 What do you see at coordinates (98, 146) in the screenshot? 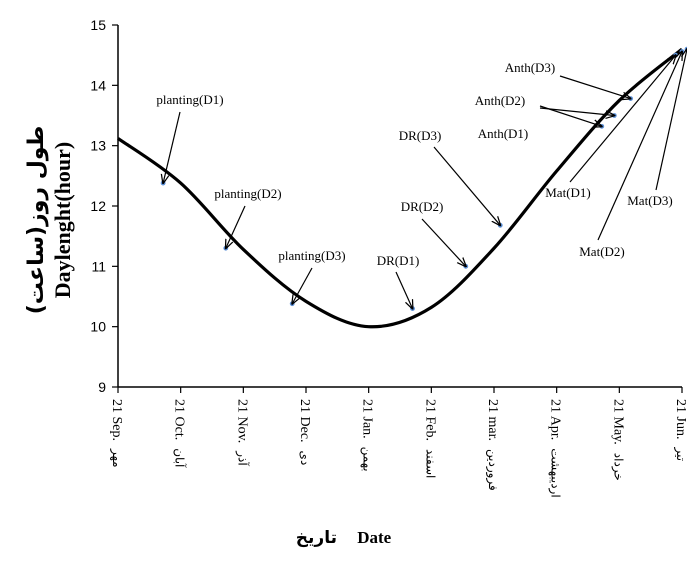
I see `y-tick-label: 13` at bounding box center [98, 146].